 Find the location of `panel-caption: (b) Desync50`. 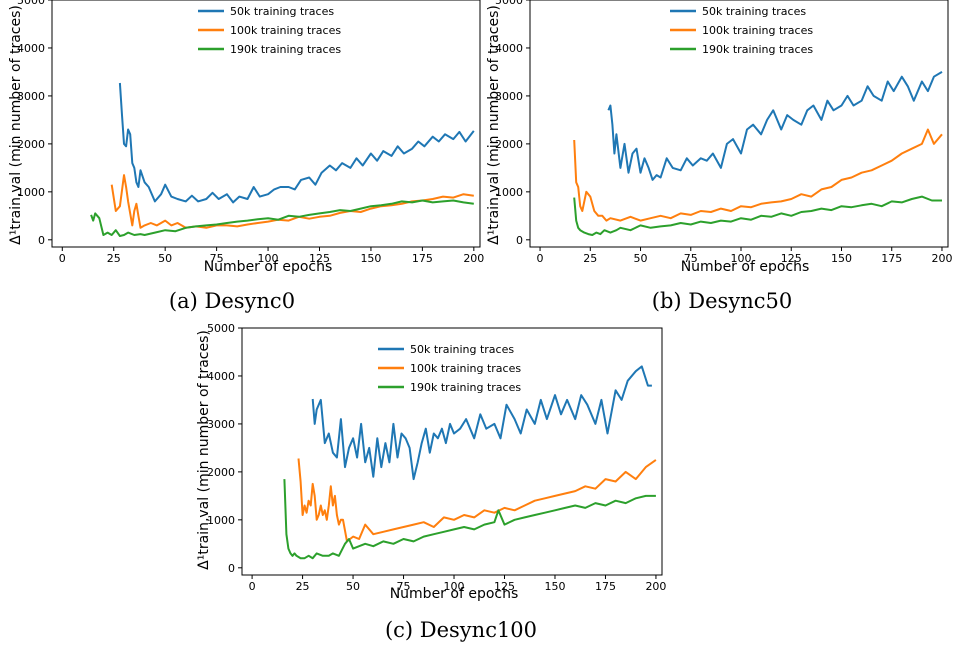

panel-caption: (b) Desync50 is located at coordinates (722, 301).